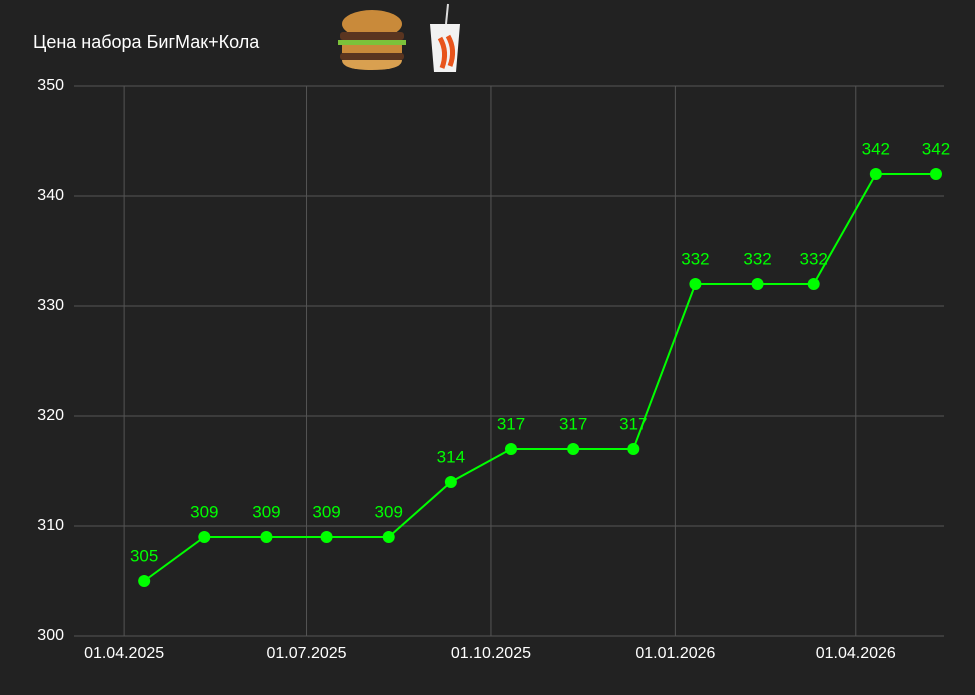  Describe the element at coordinates (144, 555) in the screenshot. I see `data-label: 305` at that location.